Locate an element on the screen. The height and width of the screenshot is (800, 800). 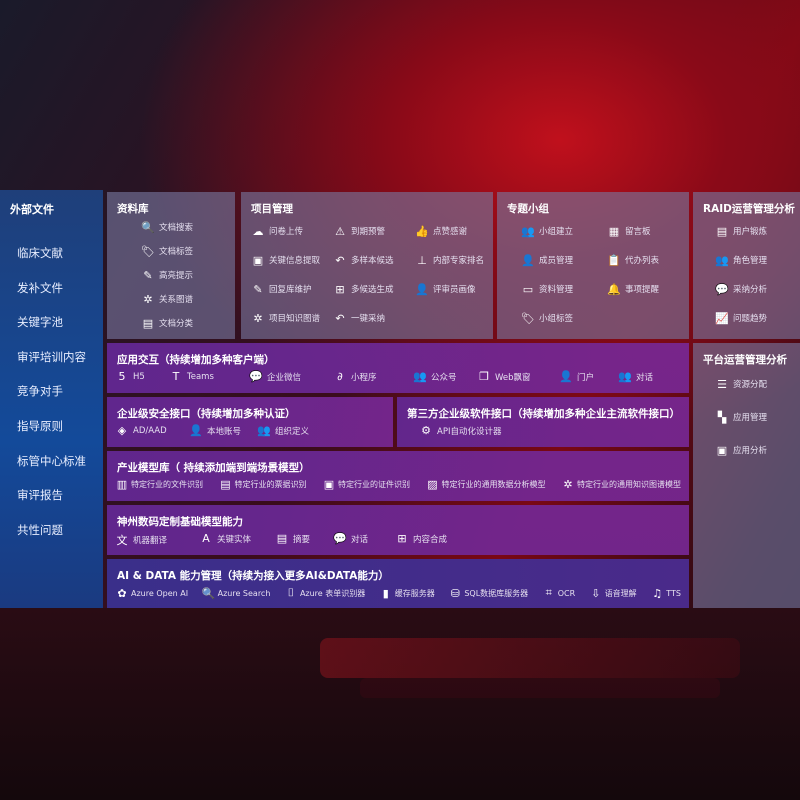
industry-item-label: 特定行业的通用知识图谱模型 is located at coordinates (629, 484).